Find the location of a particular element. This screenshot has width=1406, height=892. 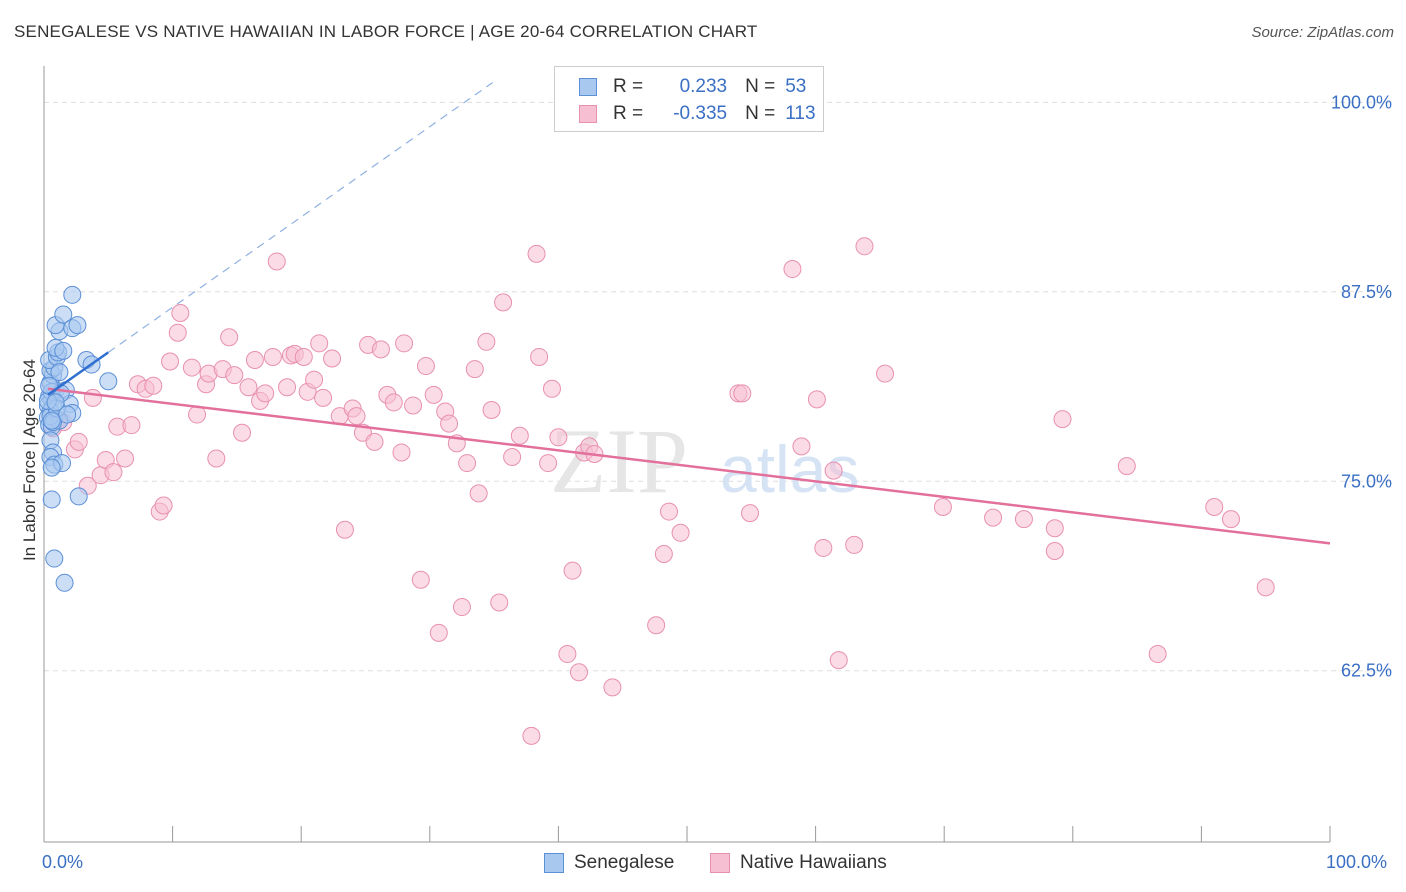

stats-legend: R = 0.233 N = 53 R = -0.335 N = 113 is located at coordinates (689, 99).